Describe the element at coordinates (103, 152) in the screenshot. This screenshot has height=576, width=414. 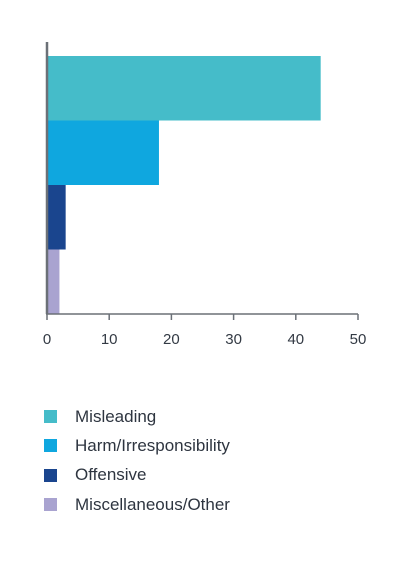
I see `bar-harm-irresponsibility` at that location.